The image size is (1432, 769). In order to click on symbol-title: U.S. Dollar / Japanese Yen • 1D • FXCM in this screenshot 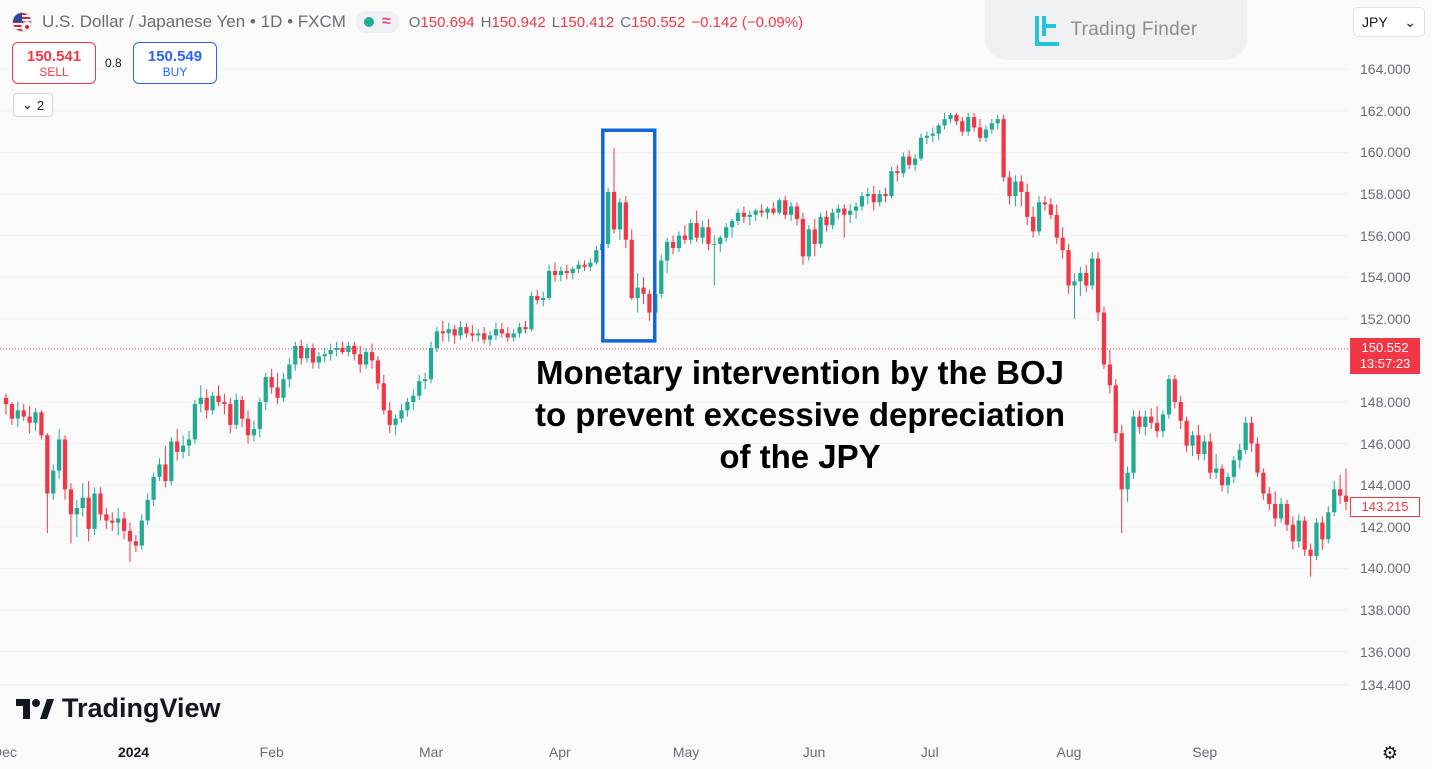, I will do `click(194, 21)`.